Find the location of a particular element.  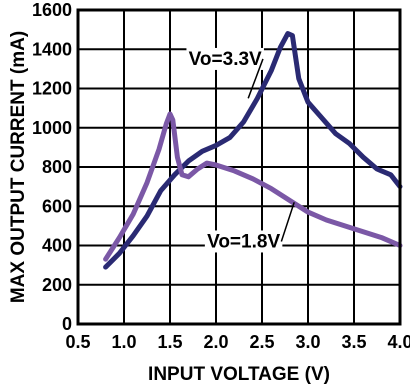

y-tick-label: 400 is located at coordinates (57, 246).